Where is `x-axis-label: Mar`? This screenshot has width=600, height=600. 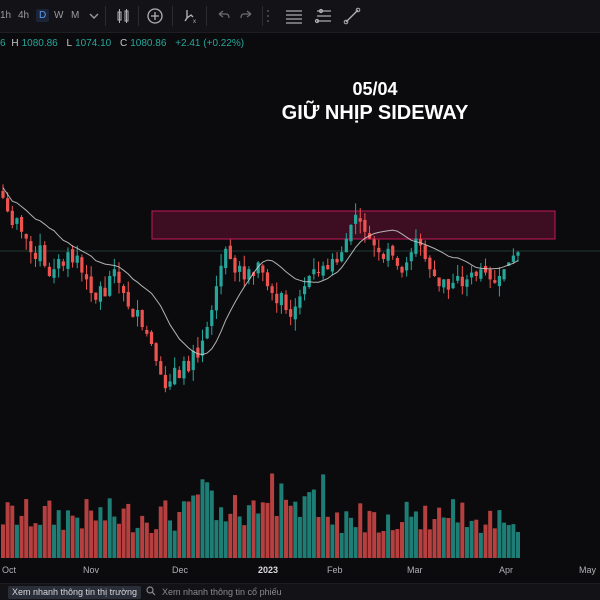 x-axis-label: Mar is located at coordinates (415, 570).